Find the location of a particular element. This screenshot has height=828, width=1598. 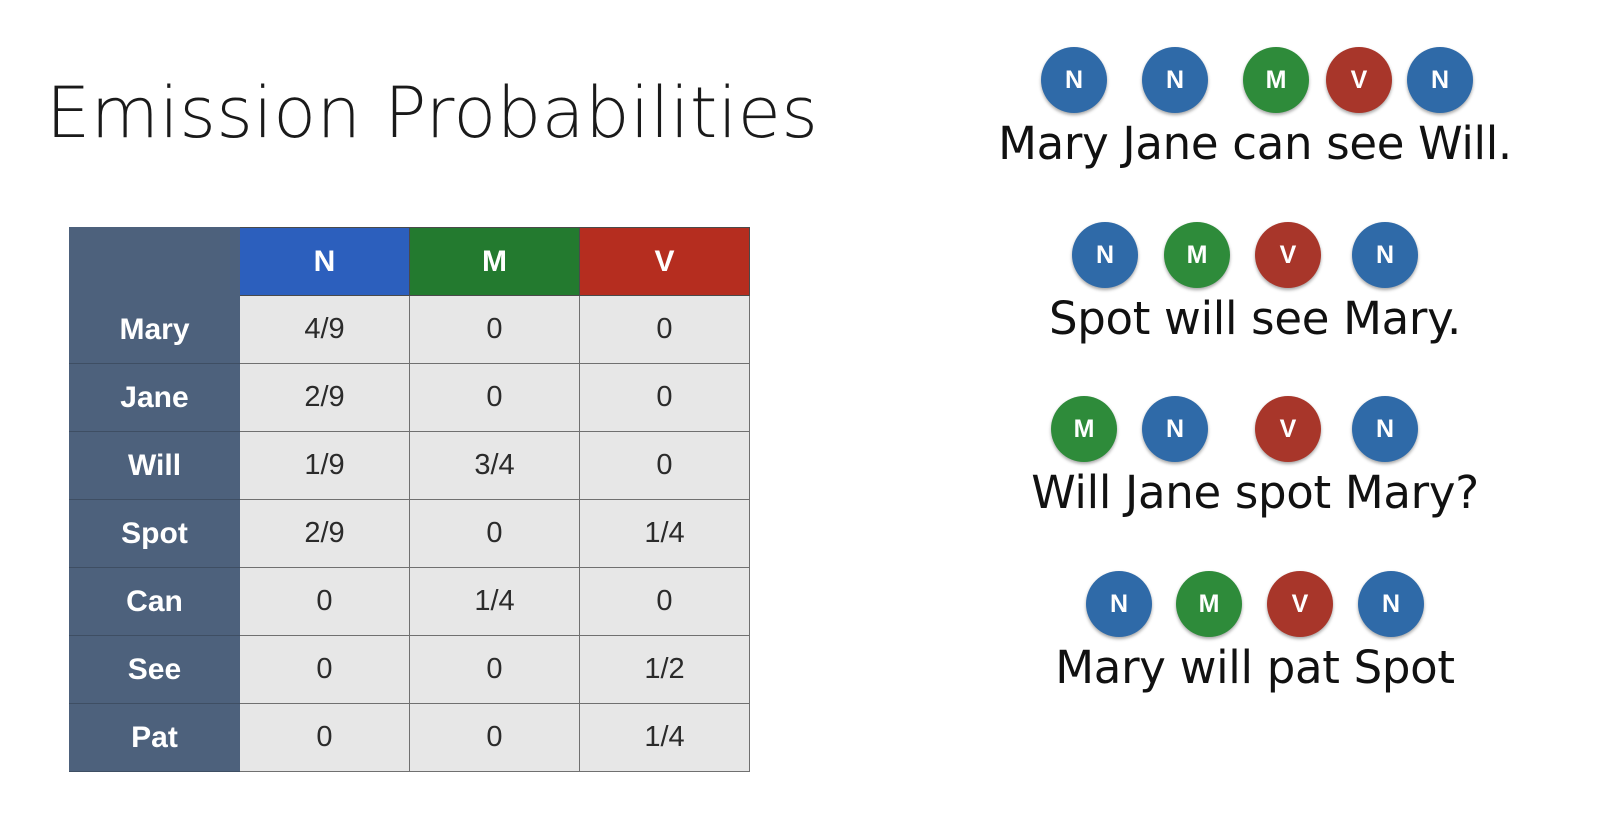

table-row: Pat 0 0 1/4 is located at coordinates (409, 737).